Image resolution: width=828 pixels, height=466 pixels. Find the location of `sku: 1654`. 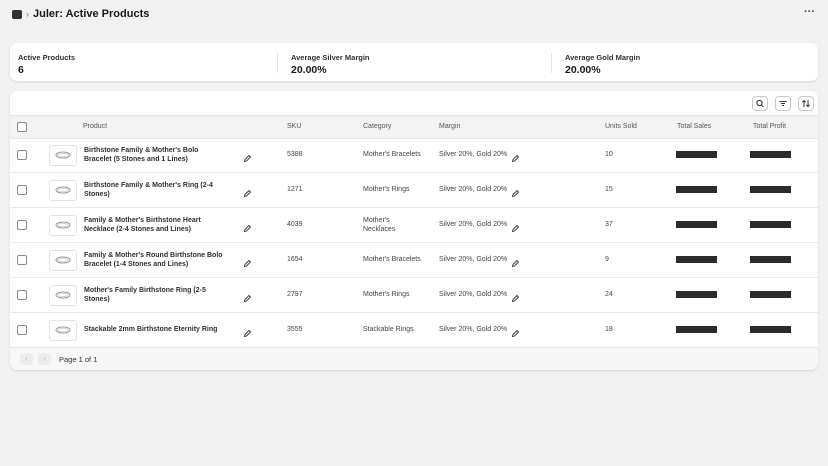

sku: 1654 is located at coordinates (295, 259).